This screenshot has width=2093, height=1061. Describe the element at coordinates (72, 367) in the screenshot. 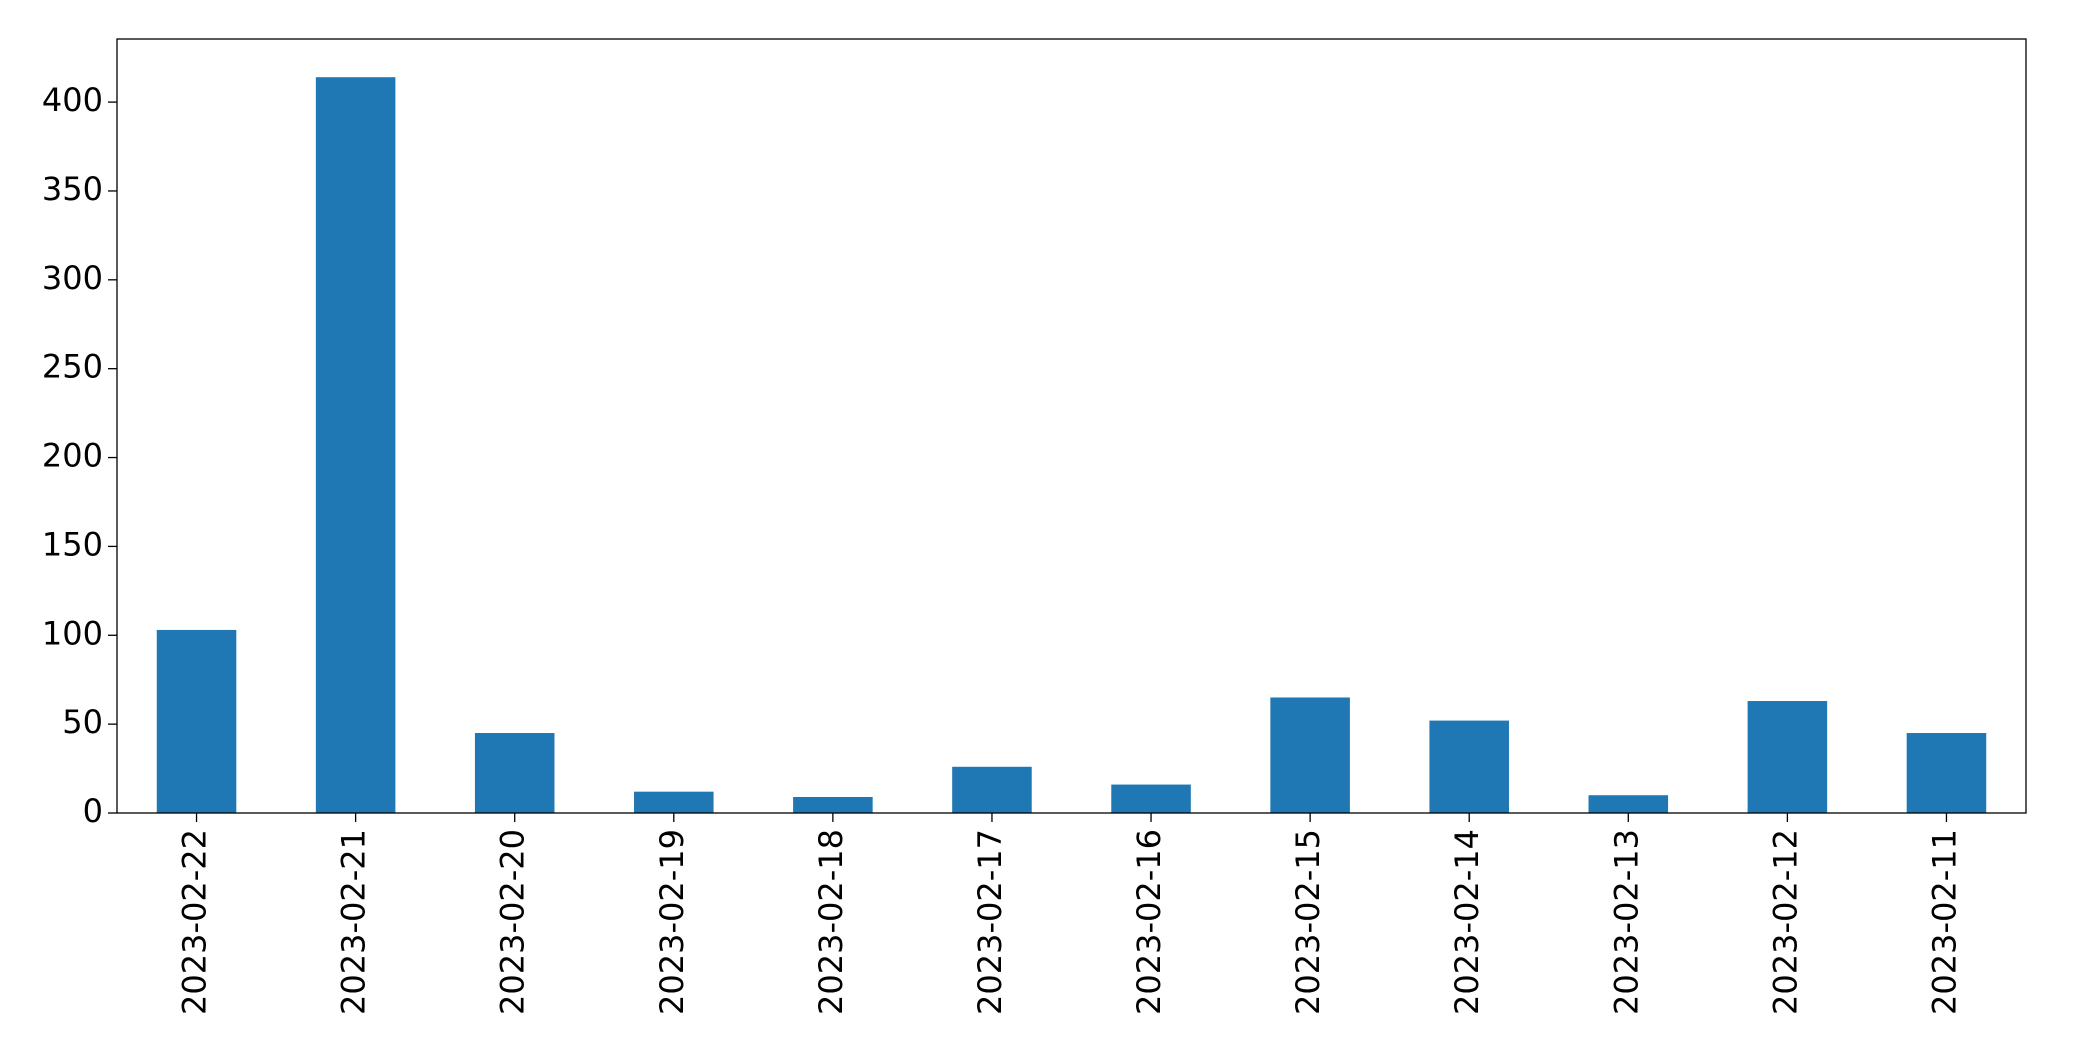

I see `y-tick-label: 250` at that location.